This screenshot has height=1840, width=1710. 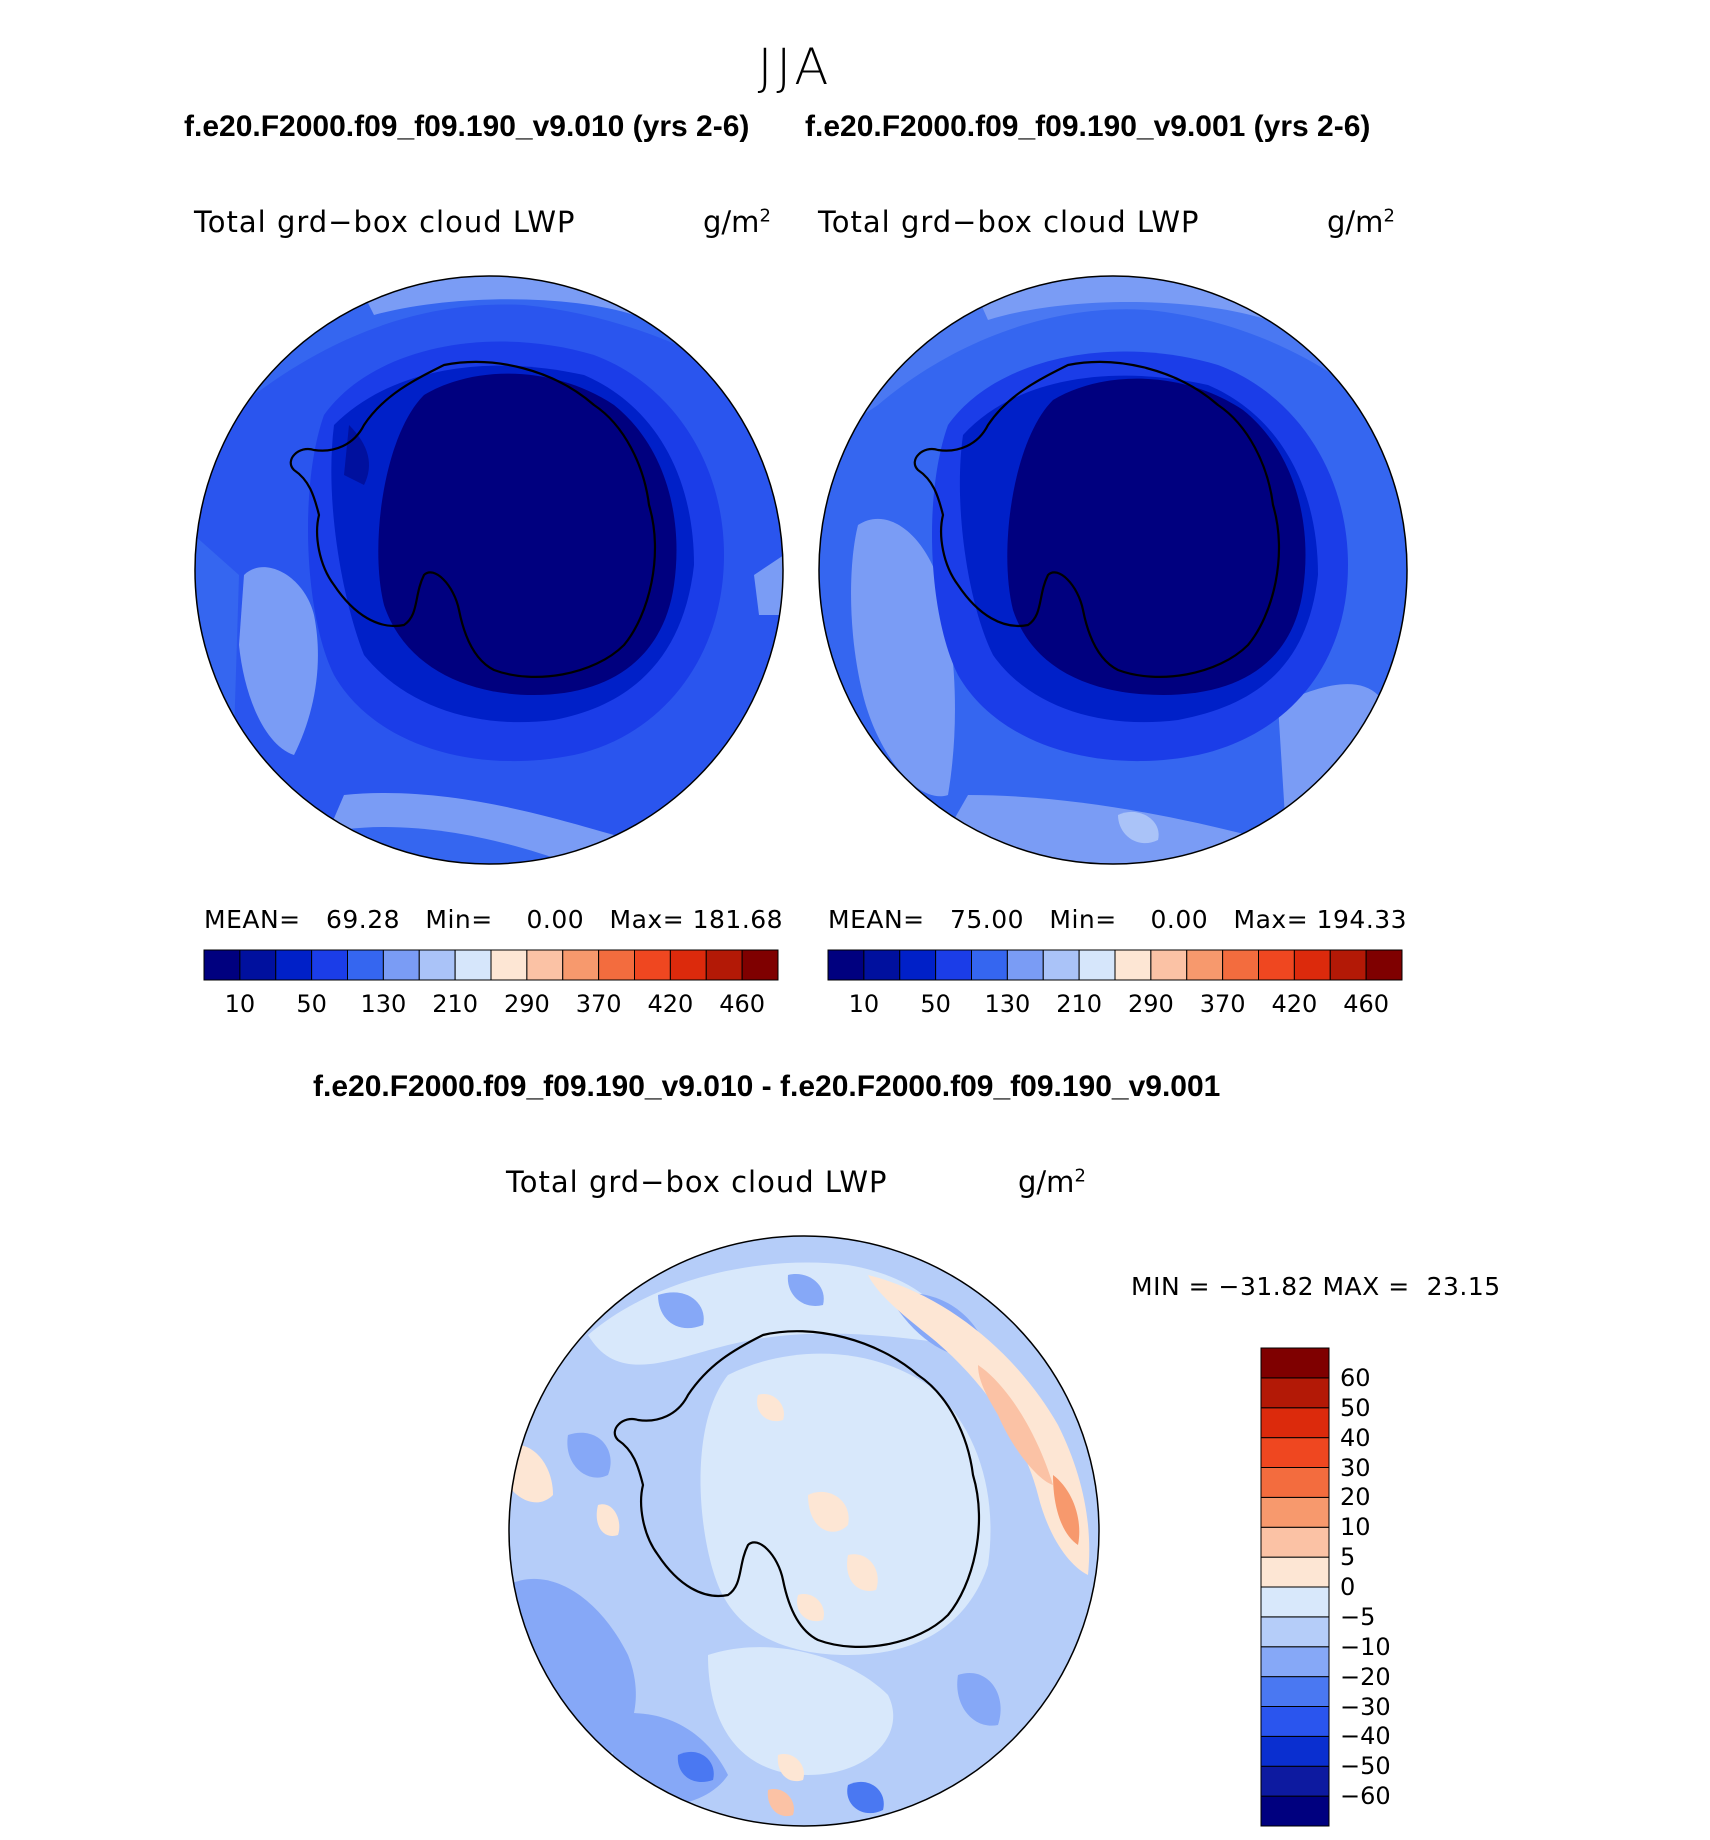 What do you see at coordinates (1365, 1796) in the screenshot?
I see `difference-colorbar-tick-label: −60` at bounding box center [1365, 1796].